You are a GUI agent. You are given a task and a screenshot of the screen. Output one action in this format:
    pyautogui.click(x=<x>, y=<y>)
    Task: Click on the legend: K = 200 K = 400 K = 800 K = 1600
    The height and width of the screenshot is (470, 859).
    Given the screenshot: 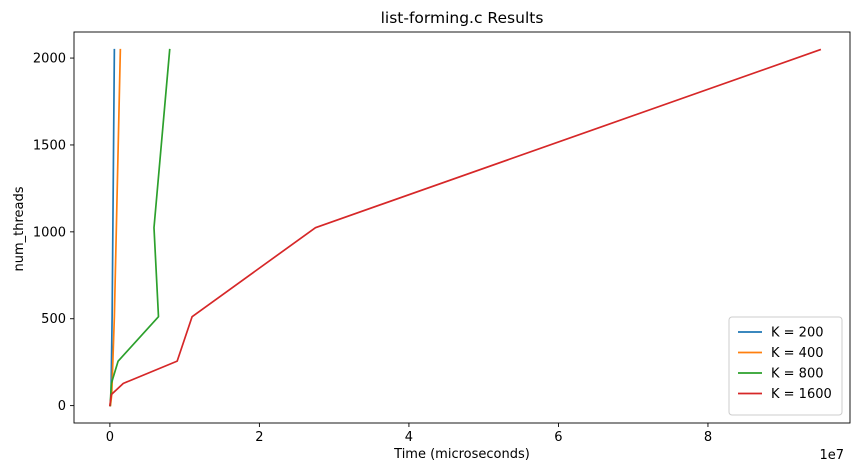 What is the action you would take?
    pyautogui.click(x=785, y=366)
    